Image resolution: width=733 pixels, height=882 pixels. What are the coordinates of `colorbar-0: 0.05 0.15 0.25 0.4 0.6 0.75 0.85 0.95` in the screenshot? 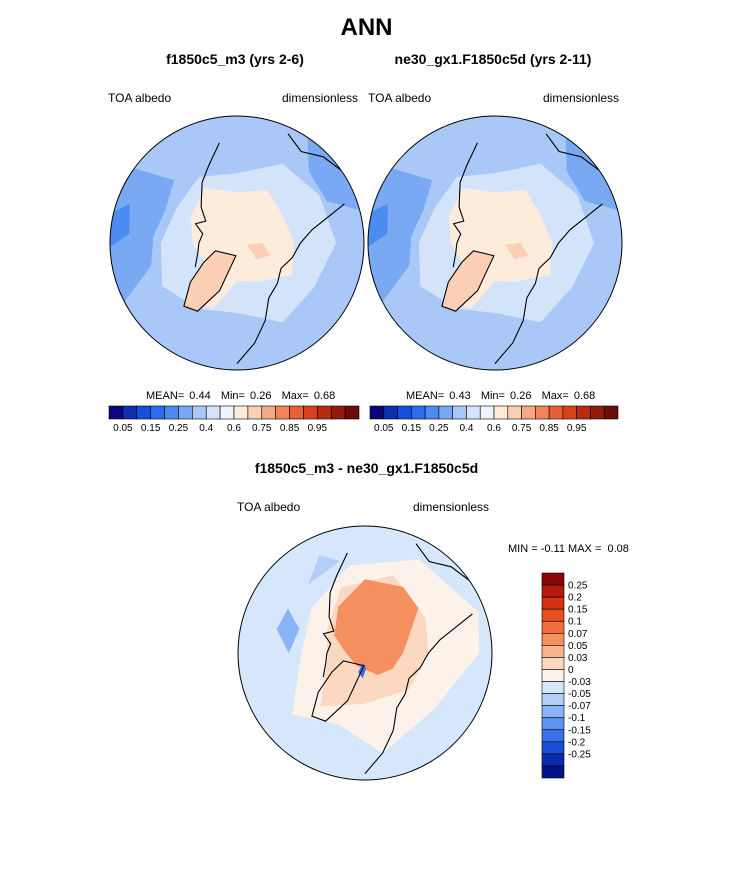 It's located at (234, 419).